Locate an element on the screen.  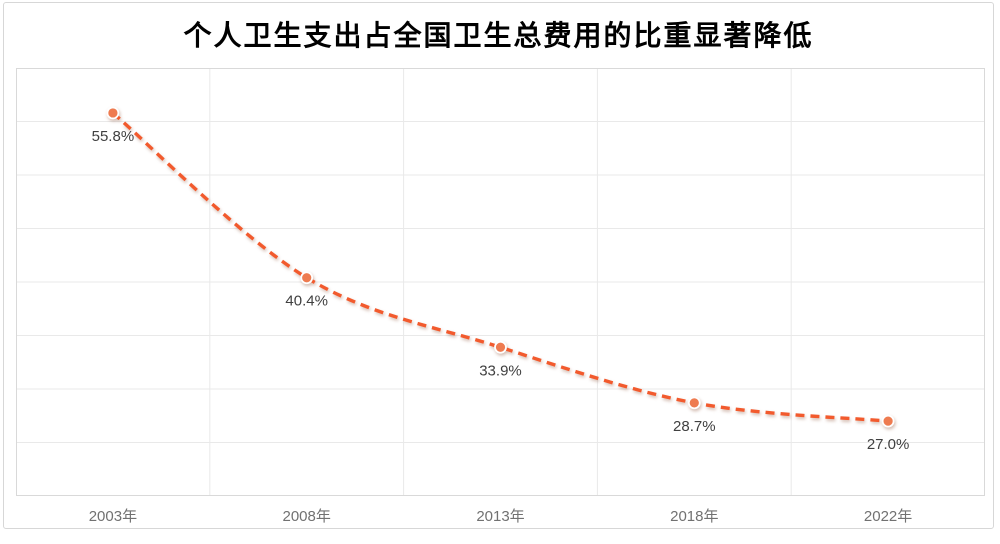
chart-title: 个人卫生支出占全国卫生总费用的比重显著降低 is located at coordinates (498, 35).